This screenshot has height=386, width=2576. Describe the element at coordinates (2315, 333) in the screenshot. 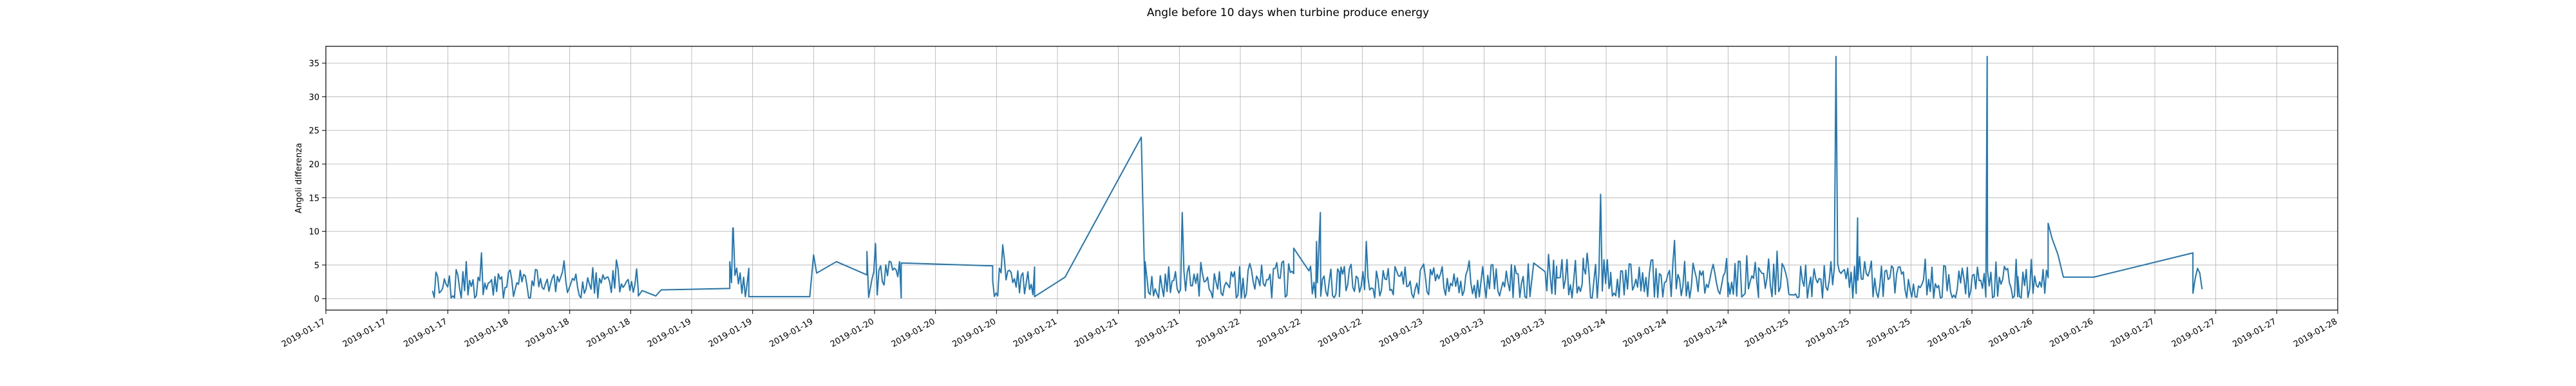

I see `x-tick-label: 2019-01-28` at that location.